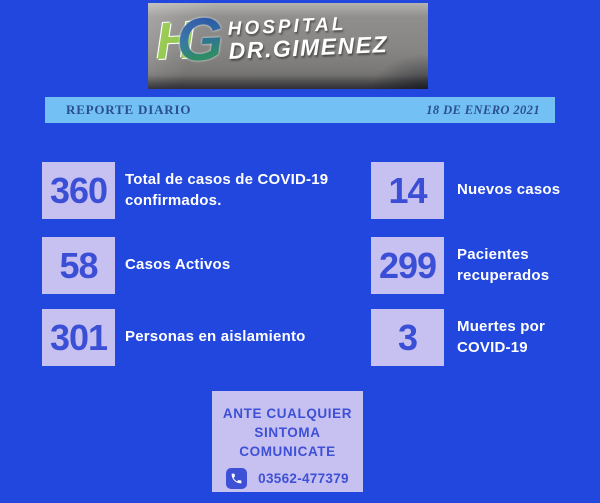 This screenshot has height=503, width=600. What do you see at coordinates (308, 47) in the screenshot?
I see `hospital-name-line2: DR.GIMENEZ` at bounding box center [308, 47].